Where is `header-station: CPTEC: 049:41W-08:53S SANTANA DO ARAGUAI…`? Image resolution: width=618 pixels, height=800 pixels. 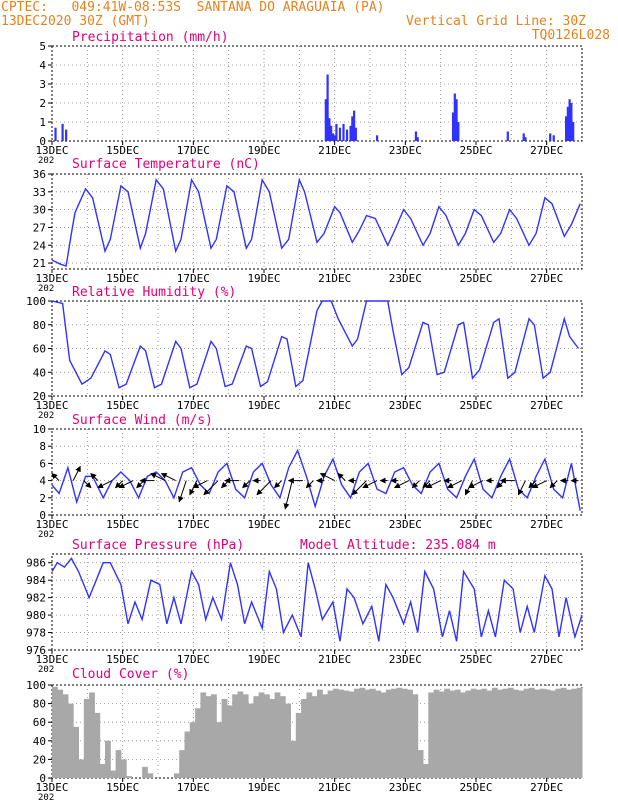
header-station: CPTEC: 049:41W-08:53S SANTANA DO ARAGUAI… is located at coordinates (193, 7).